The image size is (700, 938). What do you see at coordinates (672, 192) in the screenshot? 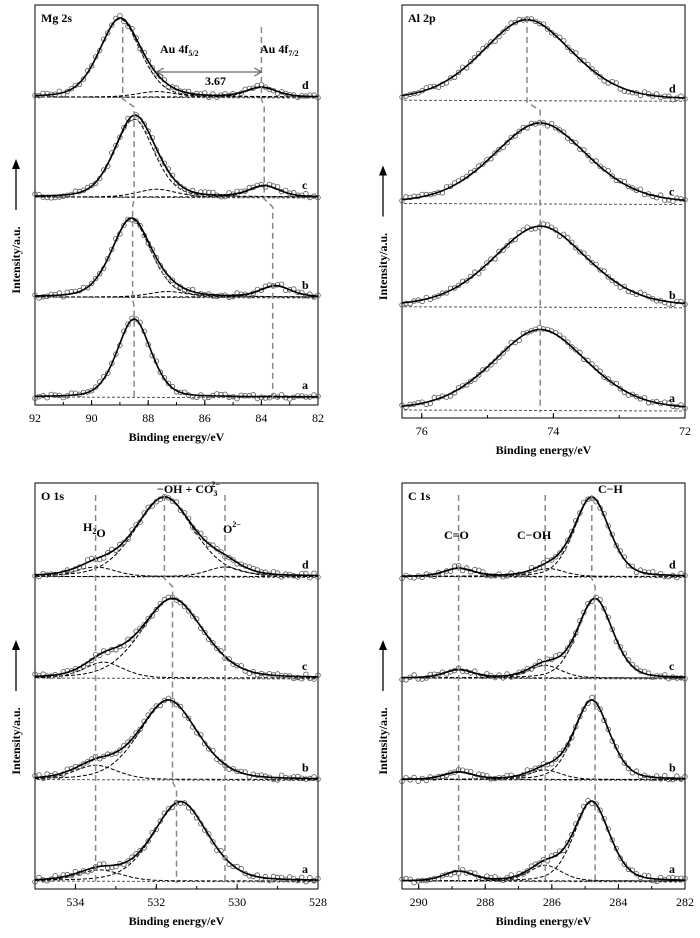
I see `series-label: c` at bounding box center [672, 192].